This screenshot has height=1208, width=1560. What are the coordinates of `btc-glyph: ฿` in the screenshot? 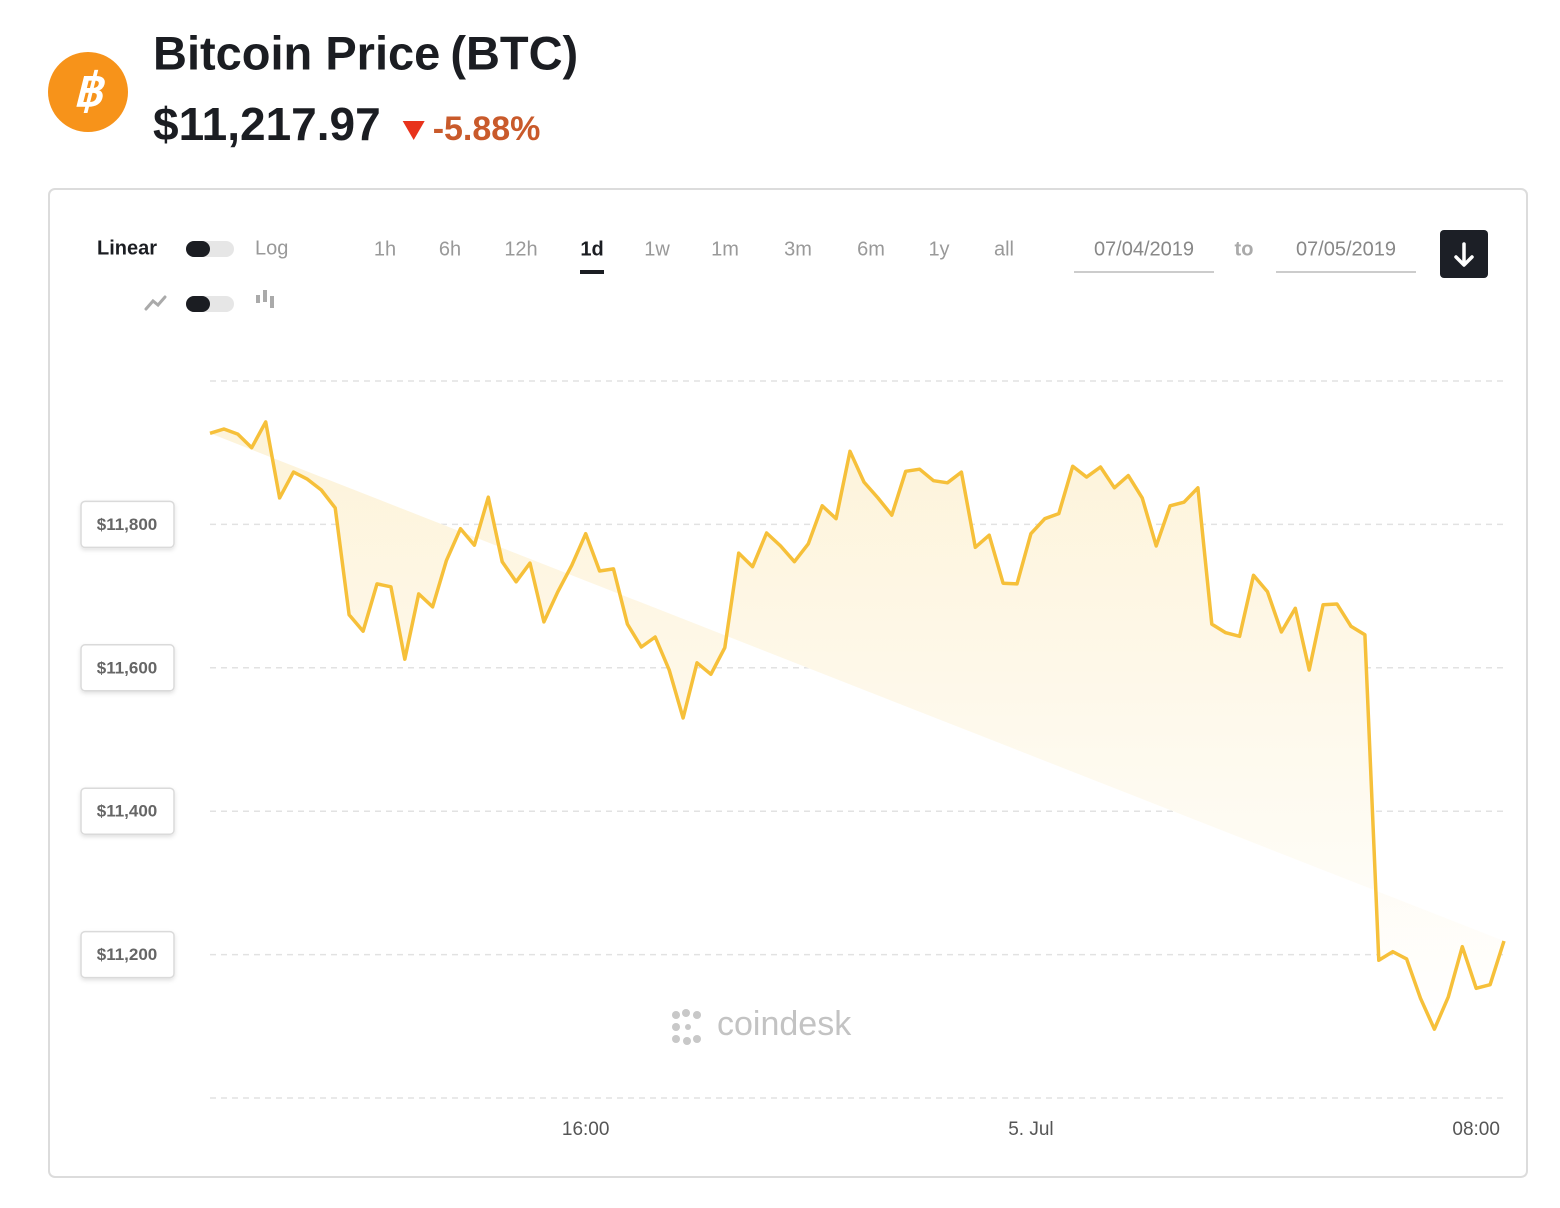 It's located at (89, 90).